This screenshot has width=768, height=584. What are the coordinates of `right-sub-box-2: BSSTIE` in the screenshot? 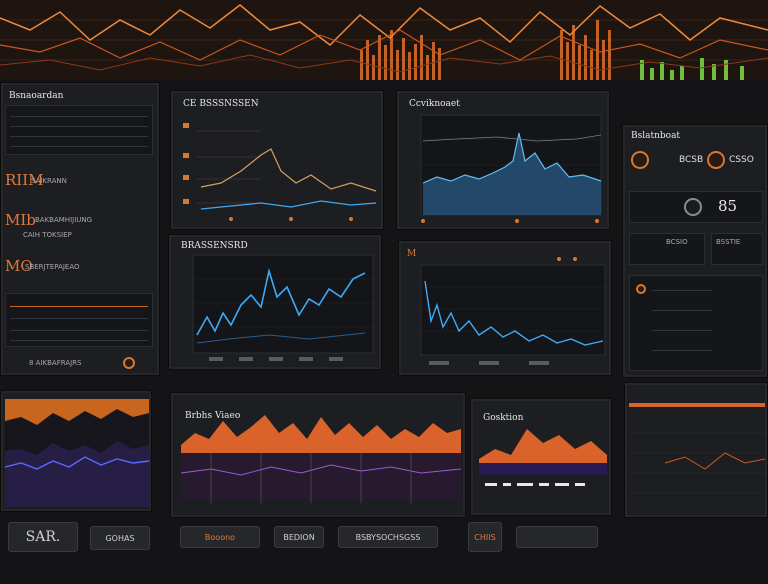 It's located at (737, 249).